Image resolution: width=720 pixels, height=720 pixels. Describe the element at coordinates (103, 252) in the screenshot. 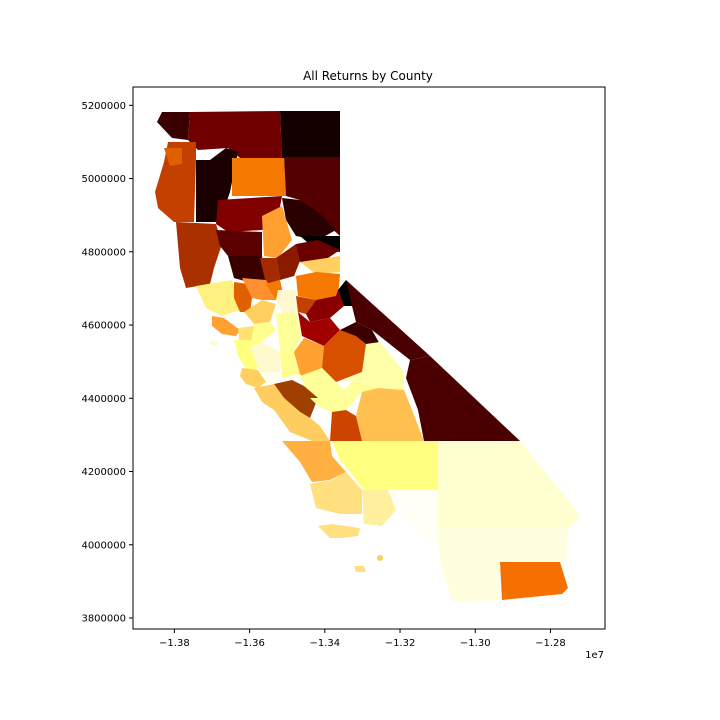

I see `y-tick-label: 4800000` at that location.